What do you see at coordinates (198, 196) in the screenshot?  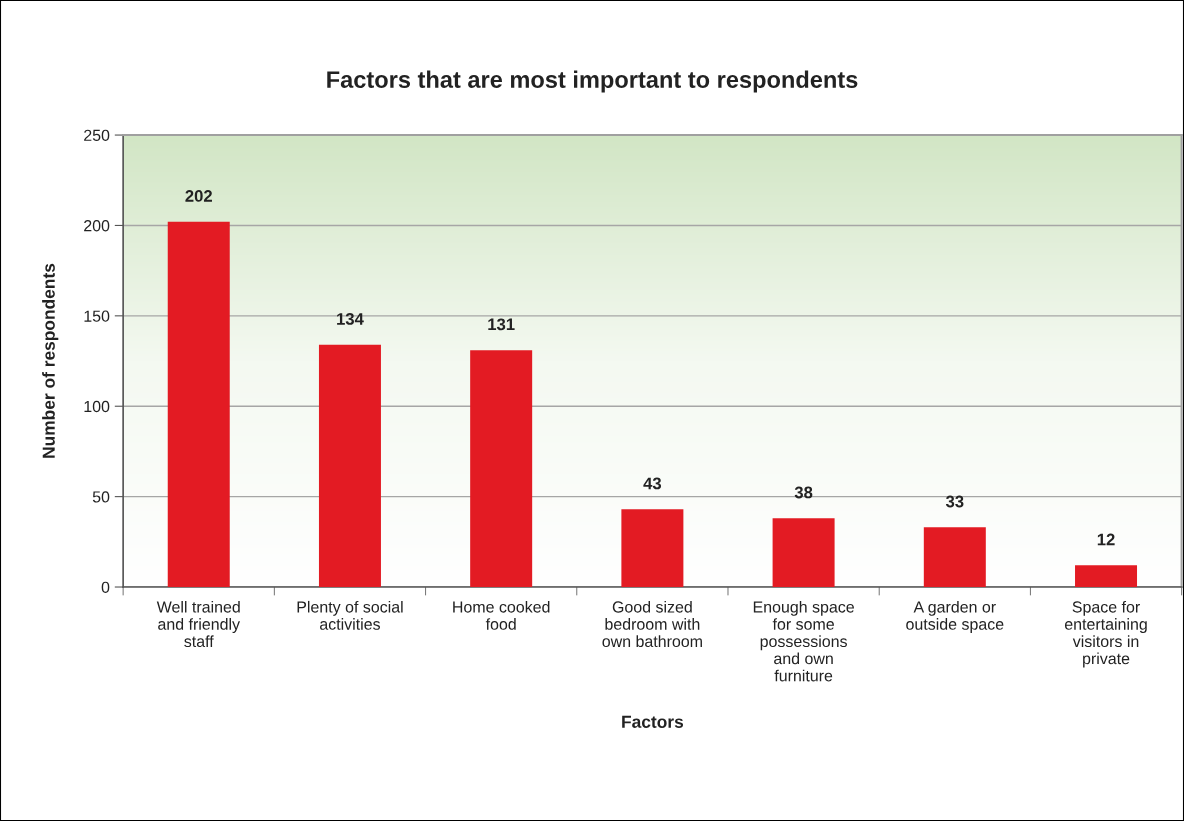 I see `data-label: 202` at bounding box center [198, 196].